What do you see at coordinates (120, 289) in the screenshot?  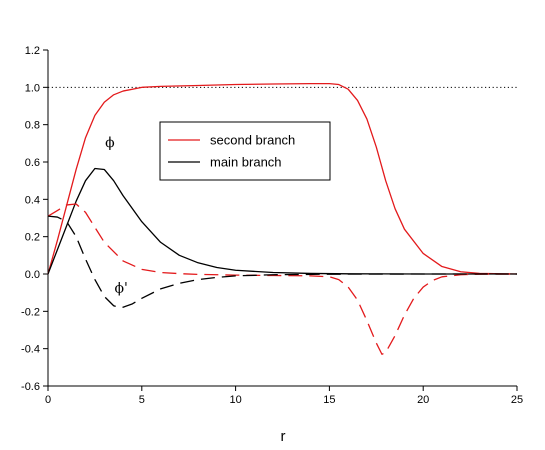 I see `annotation-phi-prime: ϕ'` at bounding box center [120, 289].